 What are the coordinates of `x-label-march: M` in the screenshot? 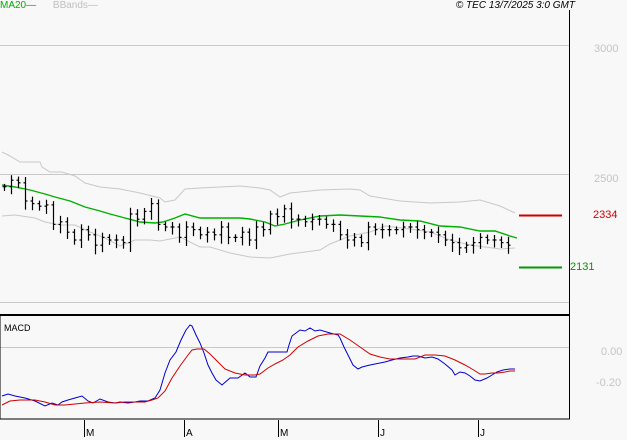 It's located at (90, 433).